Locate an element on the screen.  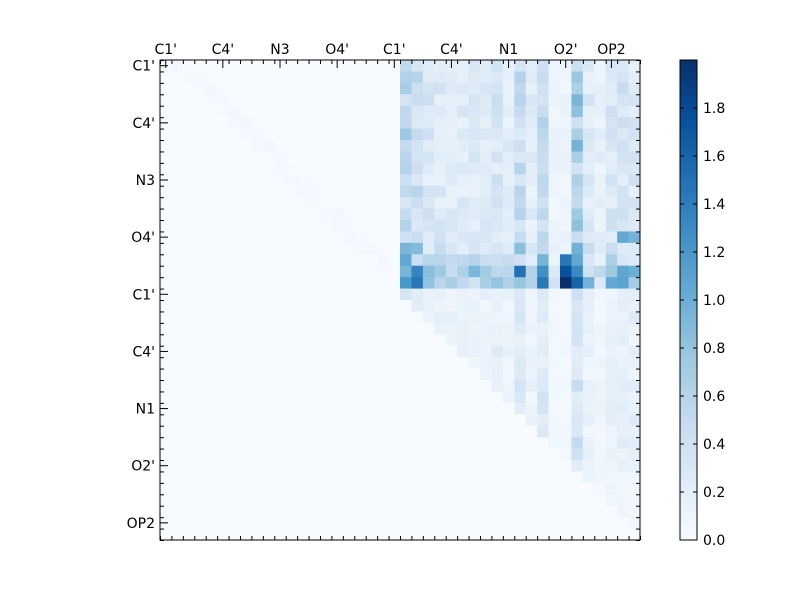
x-tick-label: O4' is located at coordinates (337, 50).